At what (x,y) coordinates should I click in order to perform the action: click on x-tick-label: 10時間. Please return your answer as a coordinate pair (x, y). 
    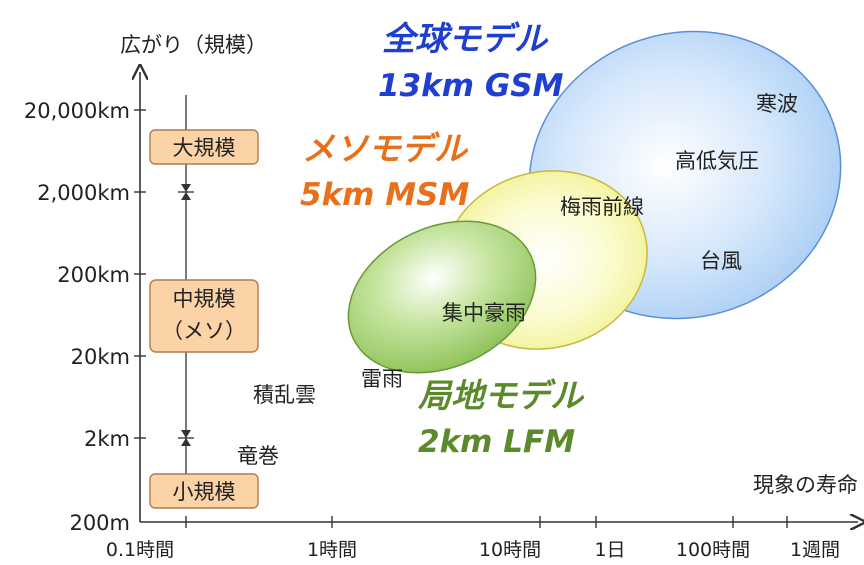
    Looking at the image, I should click on (510, 550).